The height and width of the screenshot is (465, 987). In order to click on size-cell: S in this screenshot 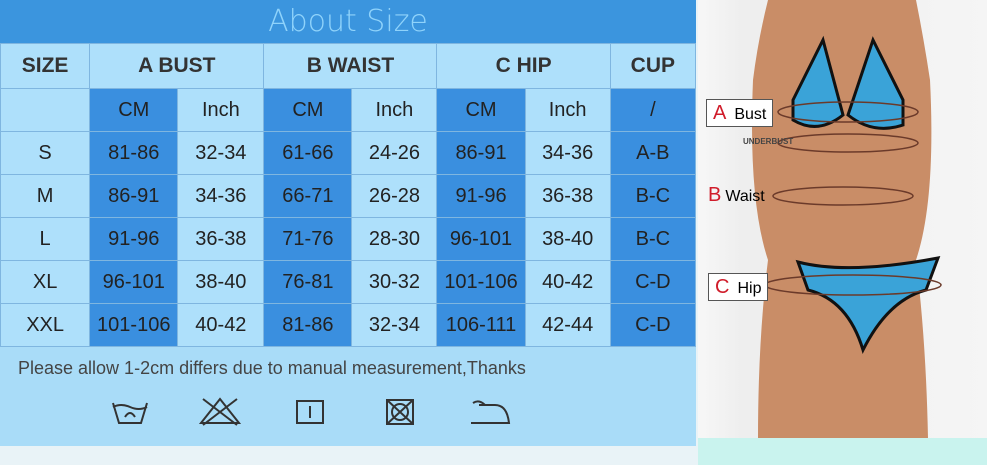, I will do `click(45, 153)`.